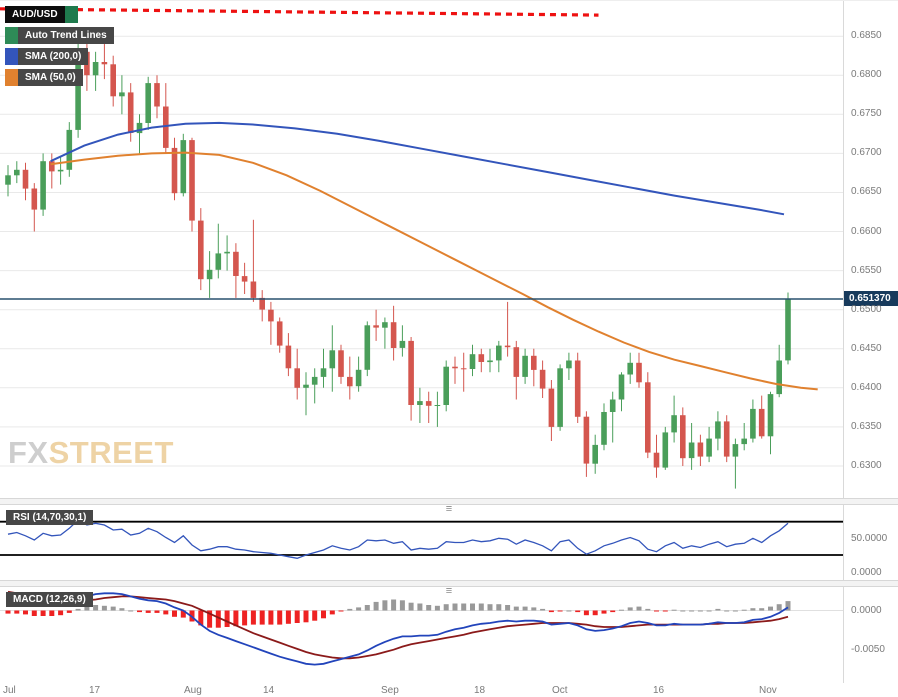 The height and width of the screenshot is (697, 898). What do you see at coordinates (866, 426) in the screenshot?
I see `price-axis-label: 0.6350` at bounding box center [866, 426].